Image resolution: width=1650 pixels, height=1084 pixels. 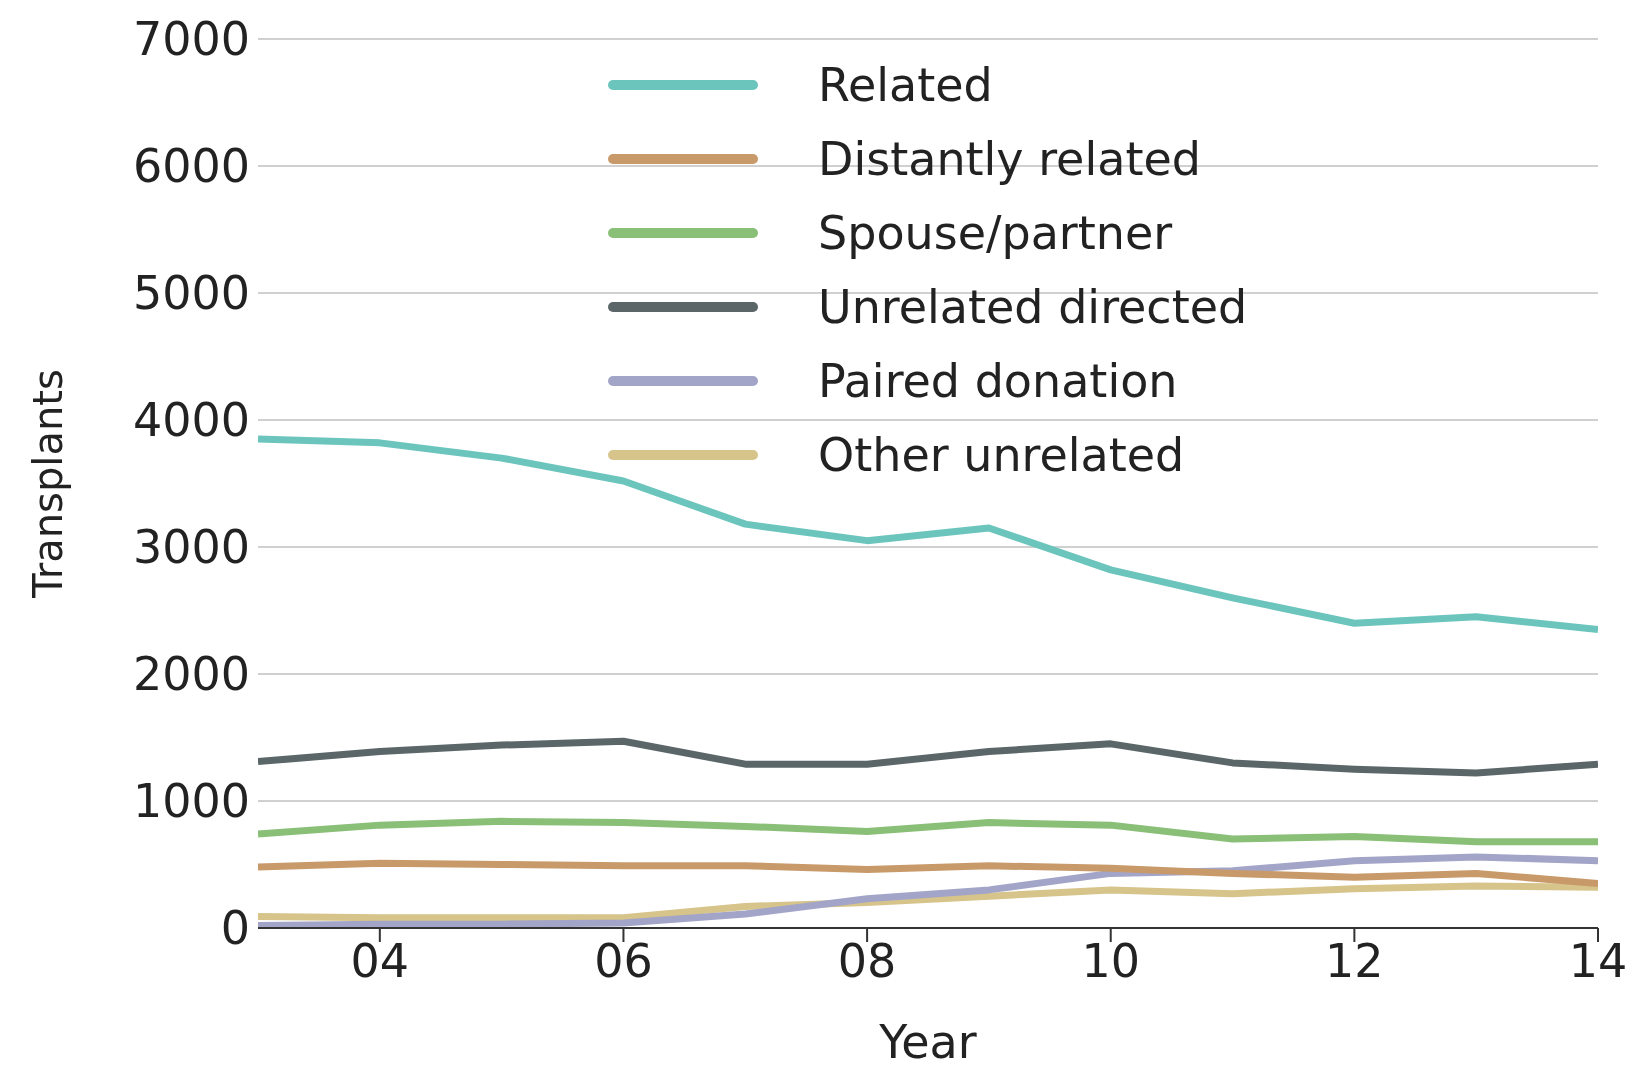 What do you see at coordinates (191, 801) in the screenshot?
I see `y-tick-label: 1000` at bounding box center [191, 801].